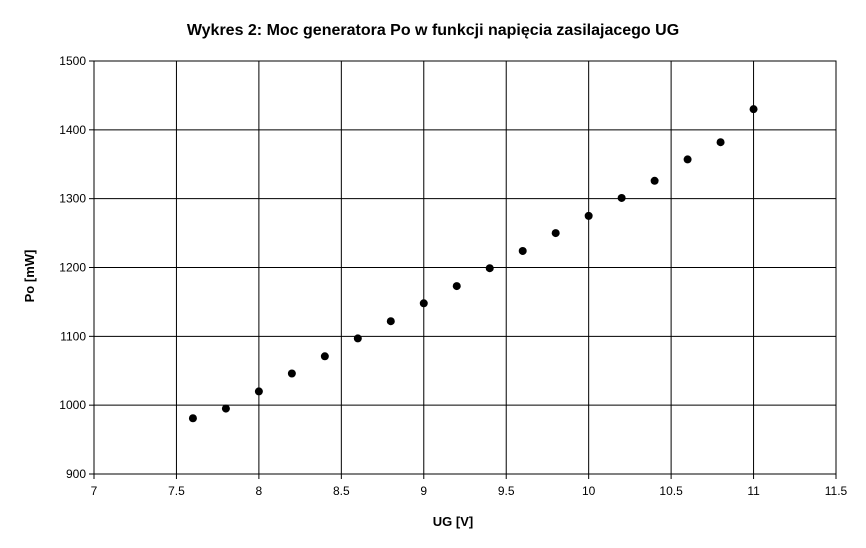 This screenshot has width=866, height=548. I want to click on x-axis-label: UG [V], so click(453, 521).